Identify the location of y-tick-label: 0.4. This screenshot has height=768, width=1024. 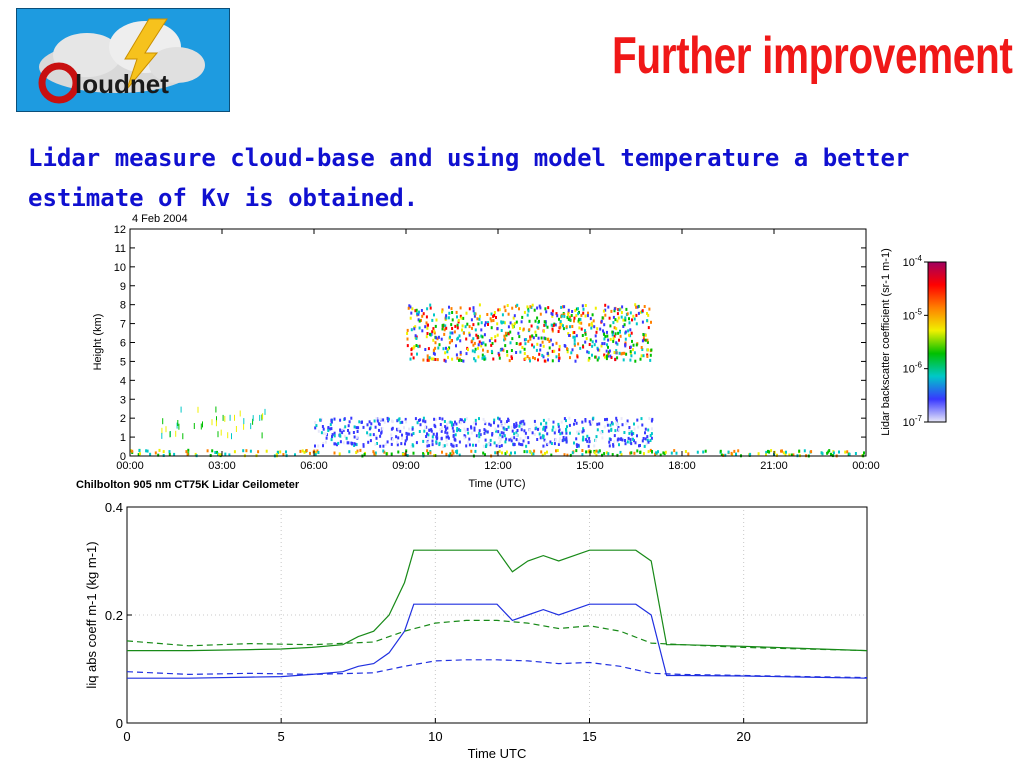
(114, 507).